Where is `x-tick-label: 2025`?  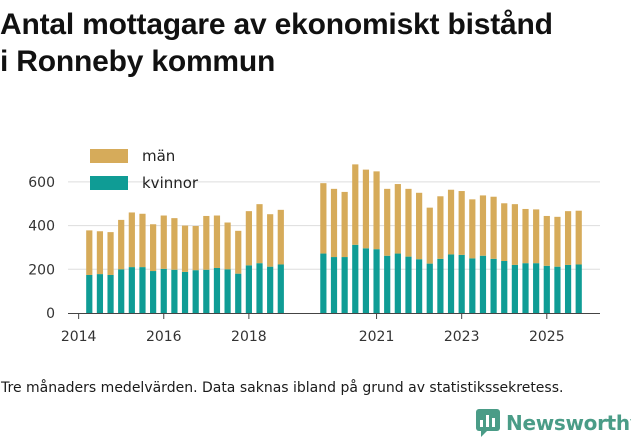 x-tick-label: 2025 is located at coordinates (547, 337).